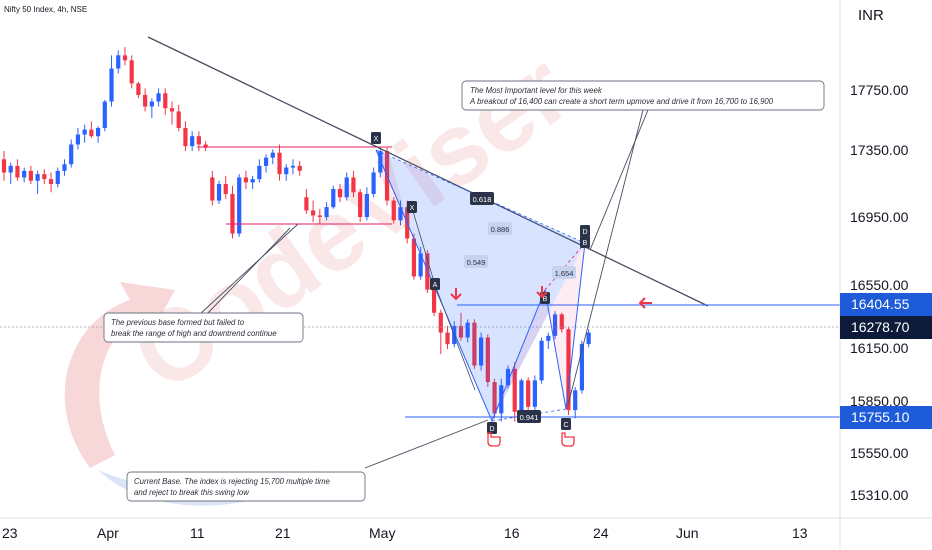 This screenshot has height=550, width=932. I want to click on pattern-bcd, so click(538, 332).